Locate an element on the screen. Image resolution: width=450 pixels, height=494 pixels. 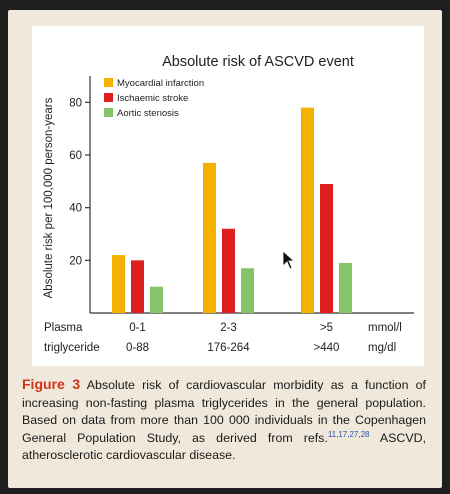
legend-label: Ischaemic stroke is located at coordinates (152, 98).